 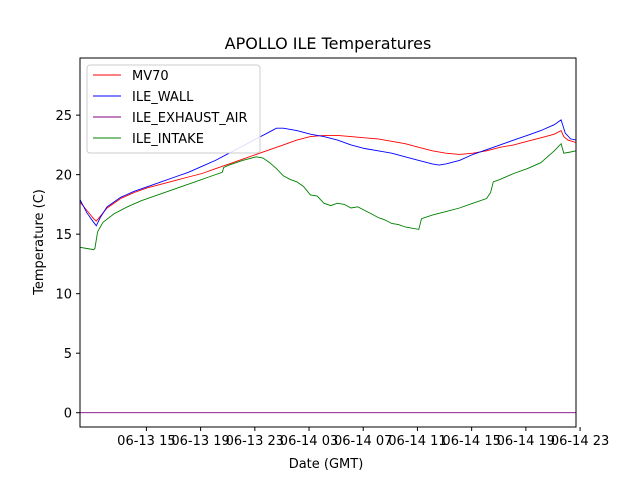 What do you see at coordinates (190, 118) in the screenshot?
I see `legend-label: ILE_EXHAUST_AIR` at bounding box center [190, 118].